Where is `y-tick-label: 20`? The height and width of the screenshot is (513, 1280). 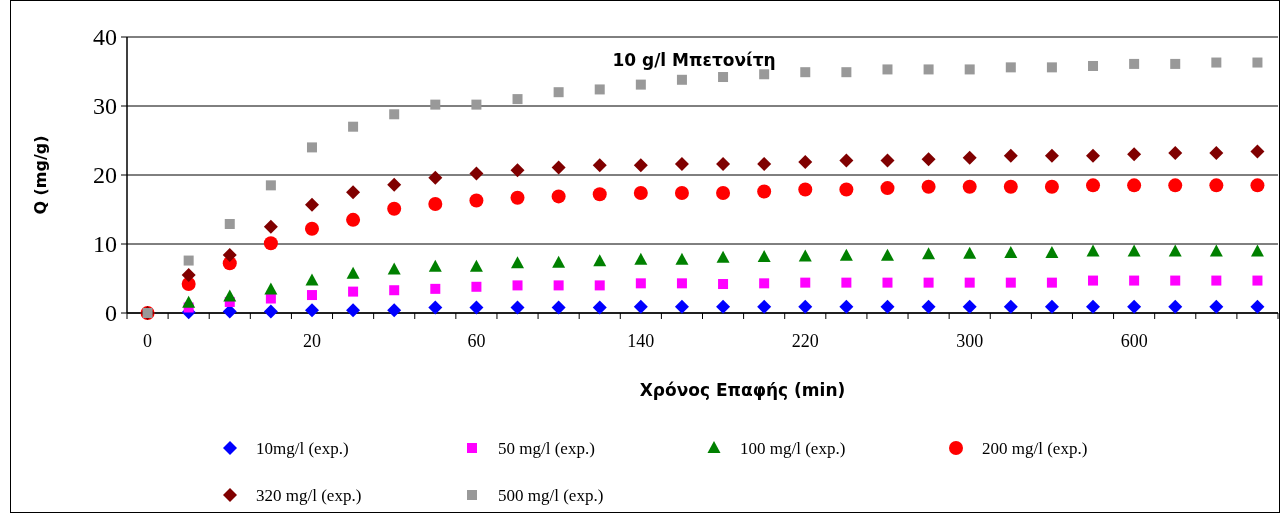 y-tick-label: 20 is located at coordinates (105, 175).